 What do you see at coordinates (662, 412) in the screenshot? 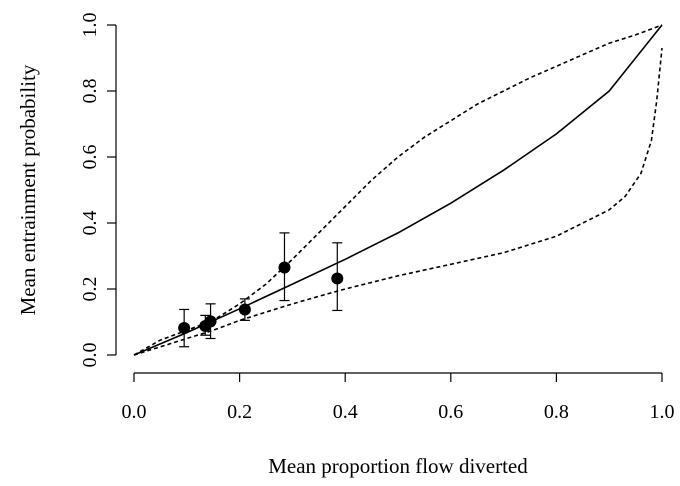
I see `x-tick-label: 1.0` at bounding box center [662, 412].